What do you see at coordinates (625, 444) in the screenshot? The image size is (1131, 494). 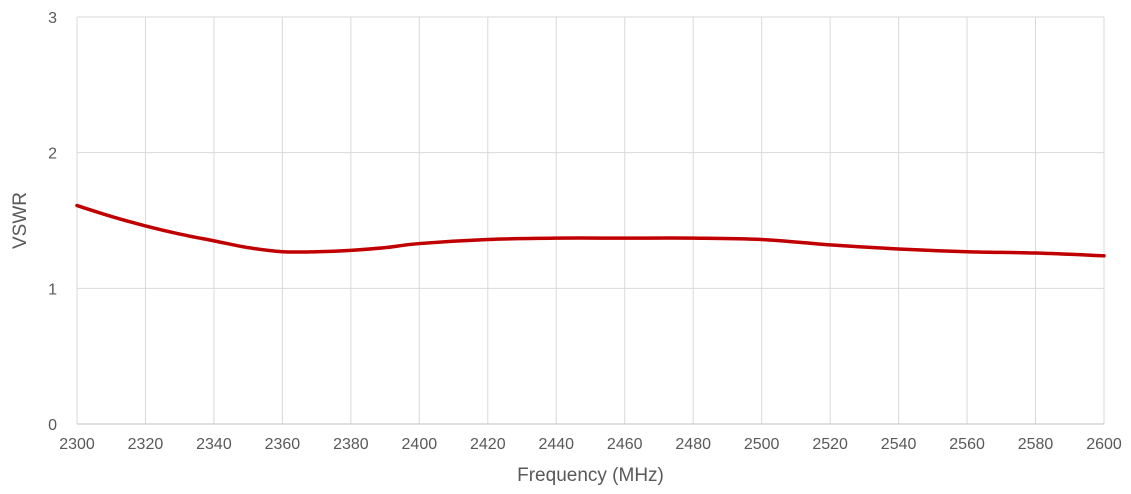 I see `x-tick-label: 2460` at bounding box center [625, 444].